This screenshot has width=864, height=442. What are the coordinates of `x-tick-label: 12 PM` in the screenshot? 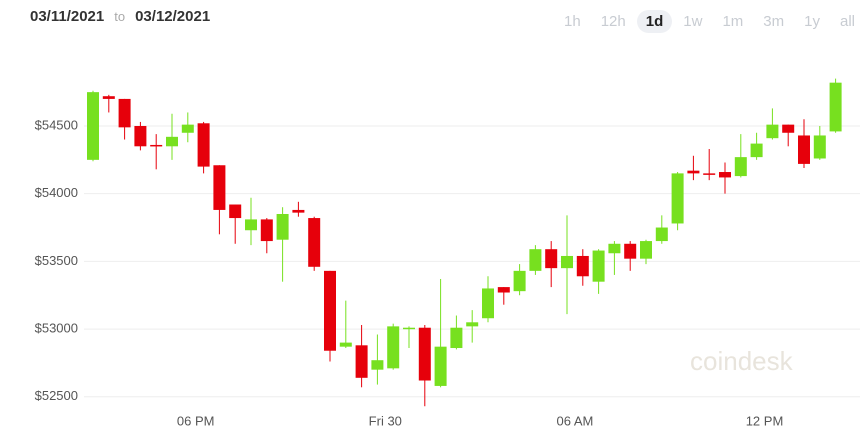 It's located at (765, 420).